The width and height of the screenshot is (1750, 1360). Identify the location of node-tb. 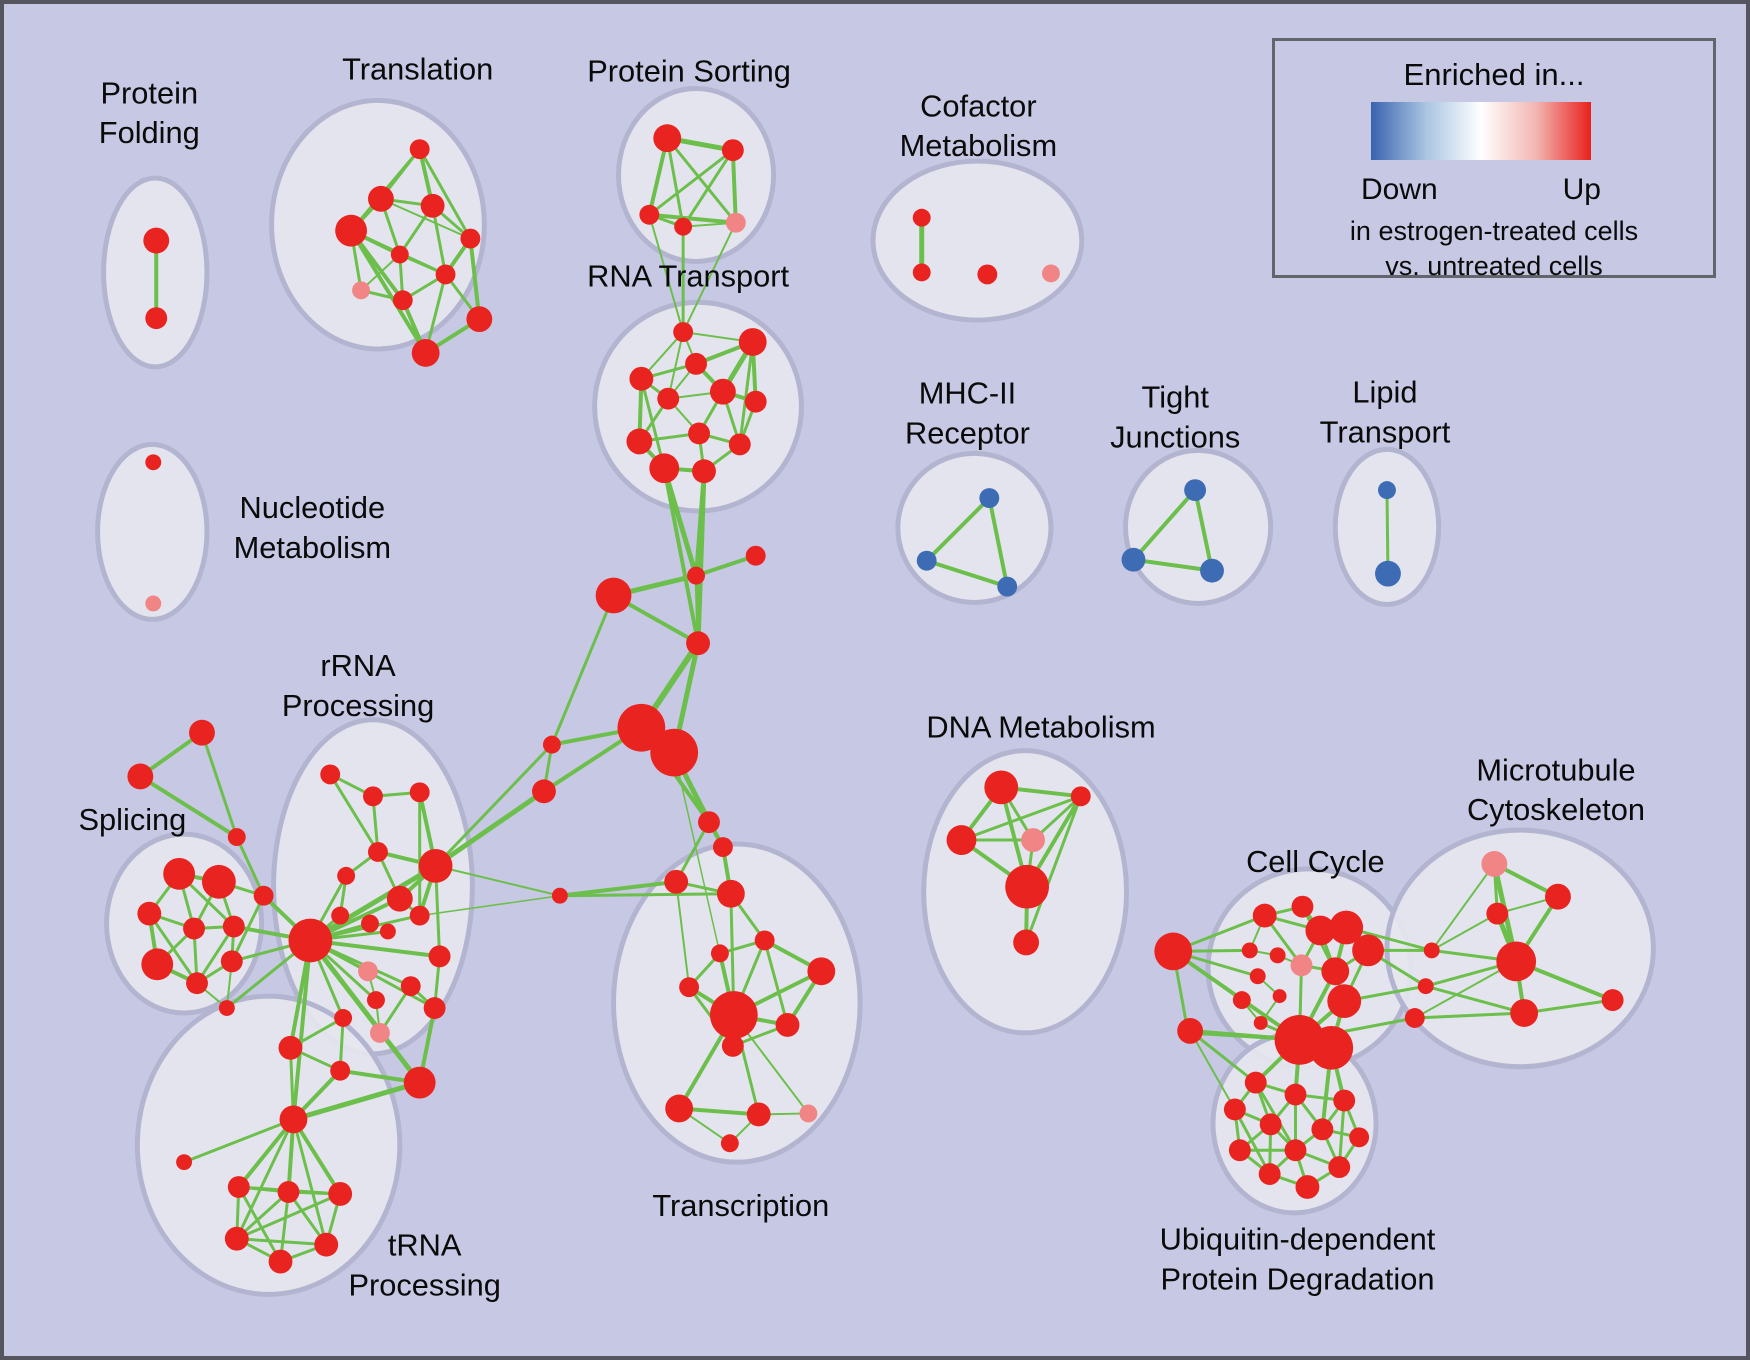
(733, 1015).